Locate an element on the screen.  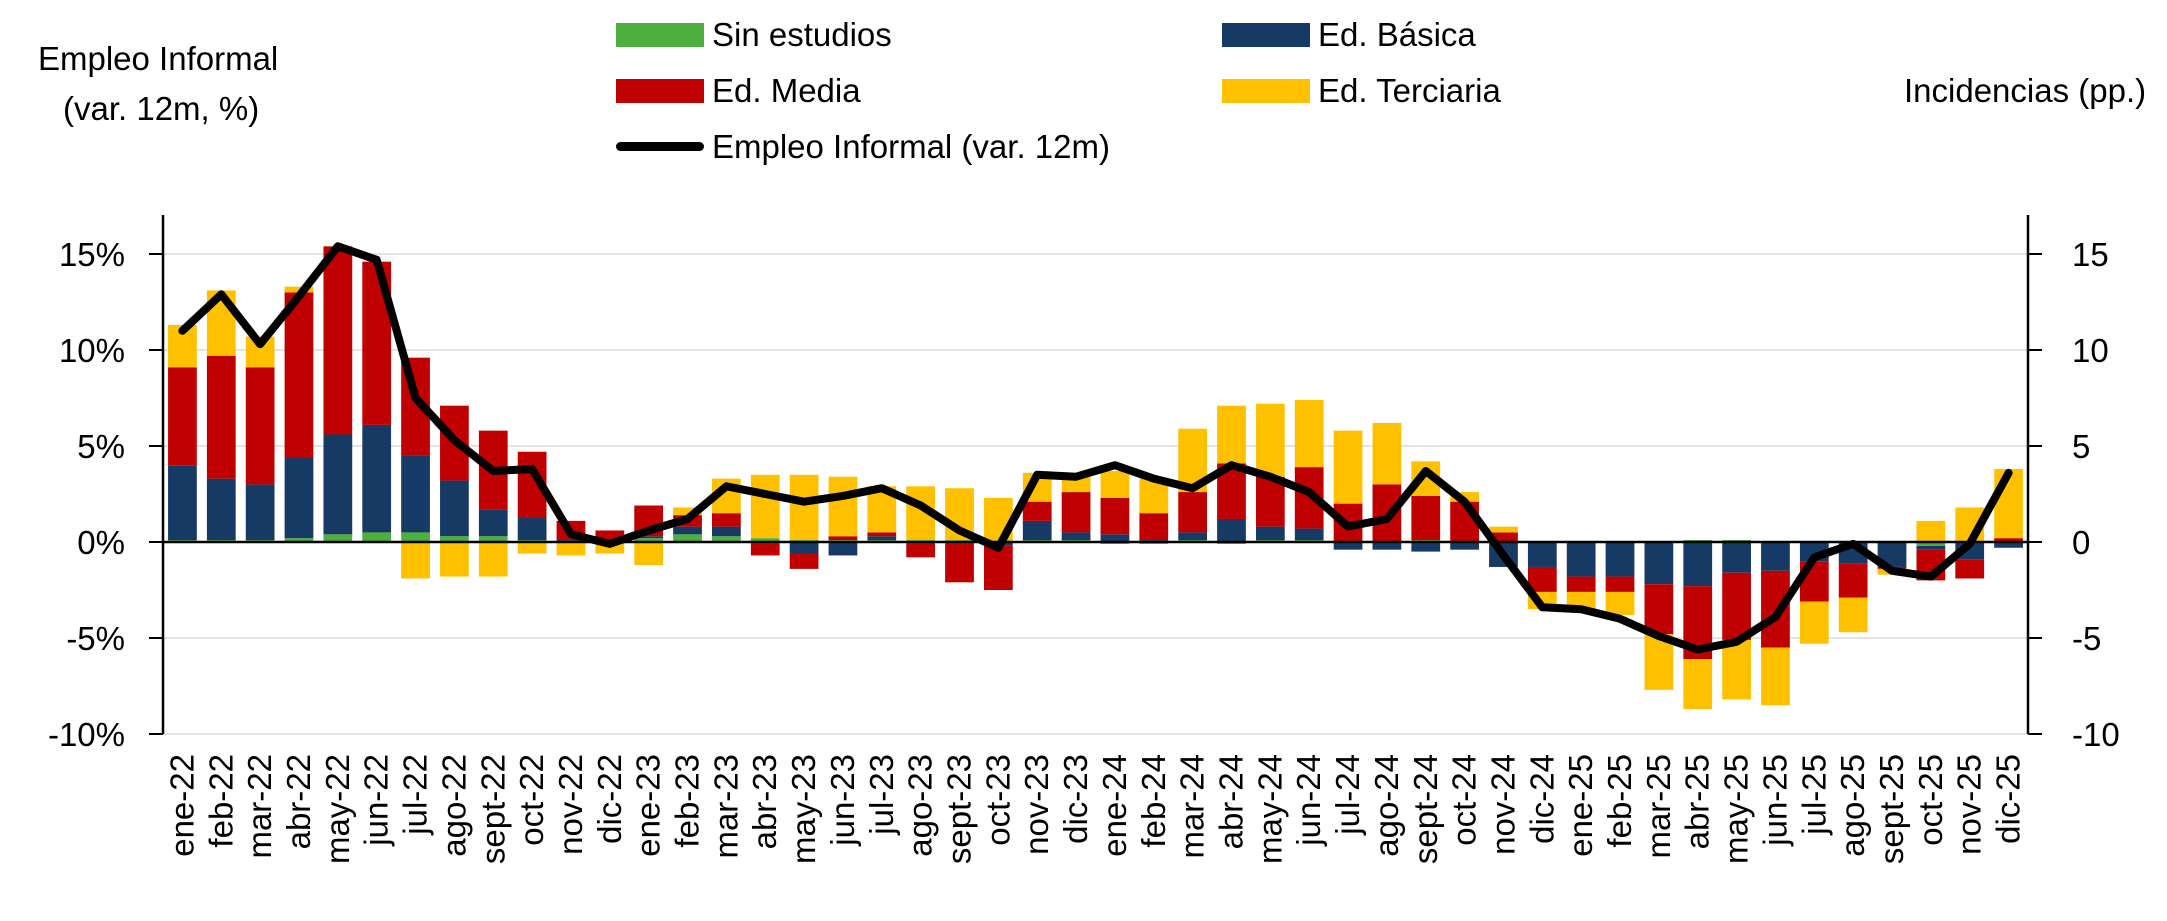
x-tick-label: ene-22 is located at coordinates (181, 805).